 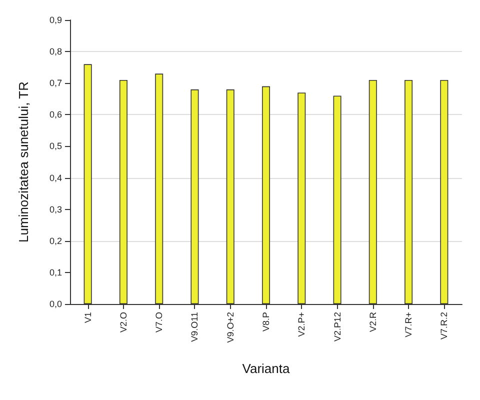 I want to click on x-tick-label: V7.R+, so click(x=409, y=325).